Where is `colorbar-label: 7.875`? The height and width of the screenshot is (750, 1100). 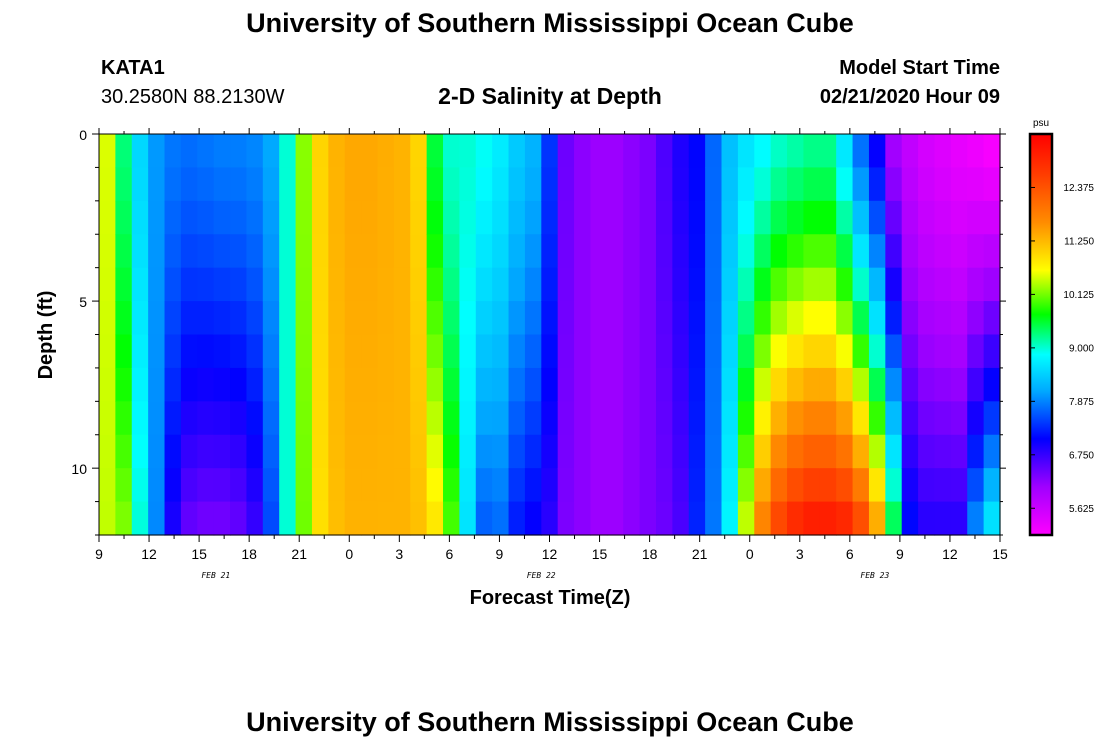
colorbar-label: 7.875 is located at coordinates (1081, 402).